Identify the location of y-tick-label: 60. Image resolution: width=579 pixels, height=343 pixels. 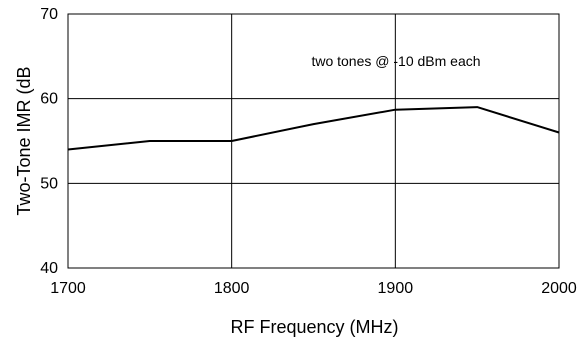
(49, 99).